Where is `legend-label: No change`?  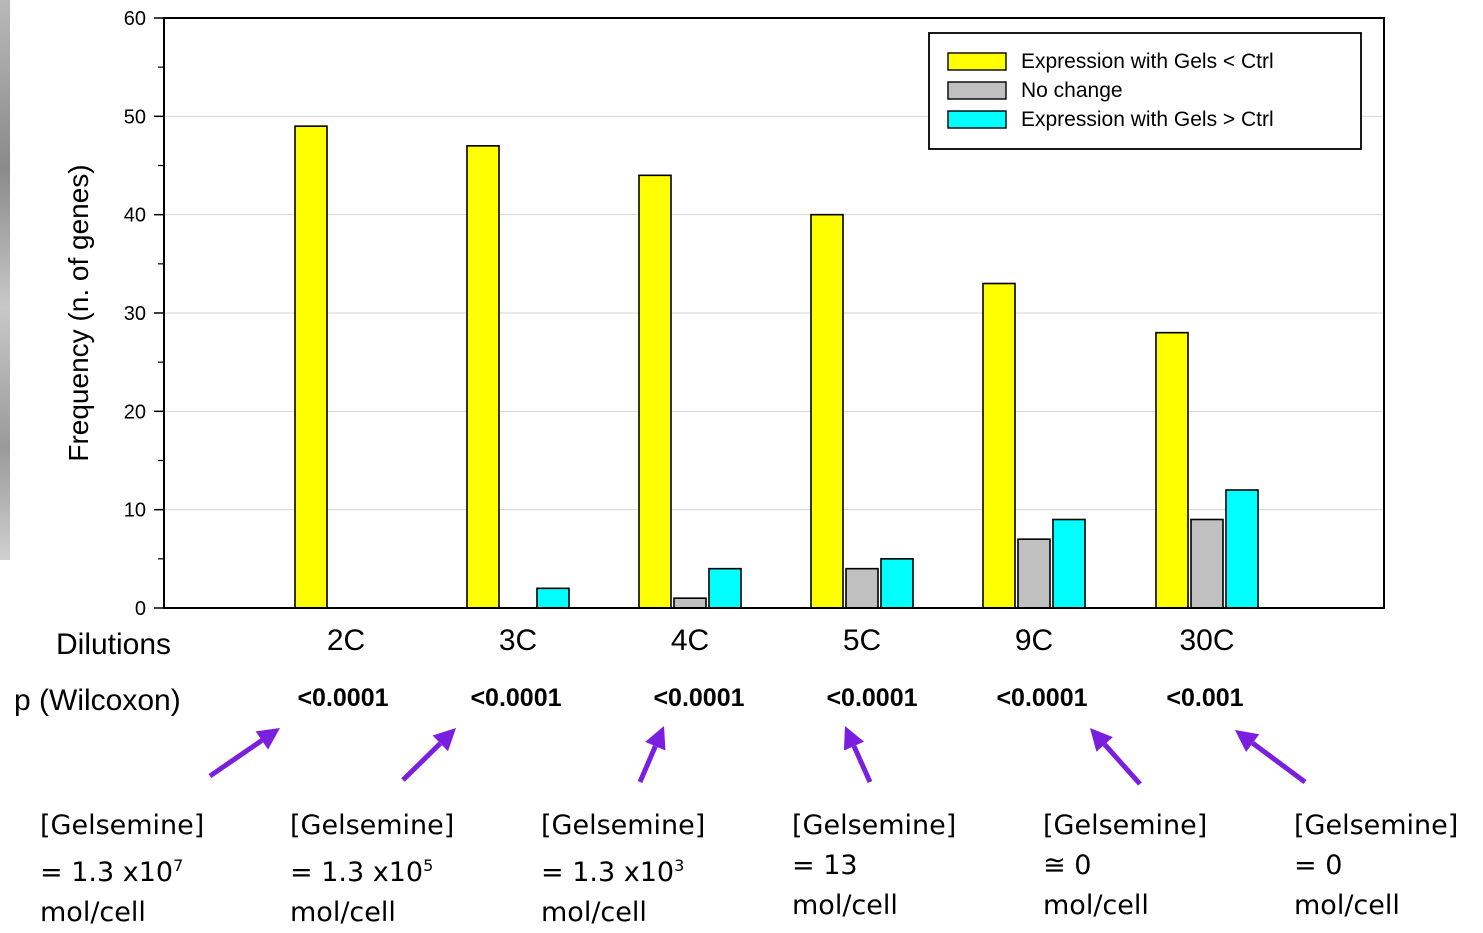 legend-label: No change is located at coordinates (1072, 90).